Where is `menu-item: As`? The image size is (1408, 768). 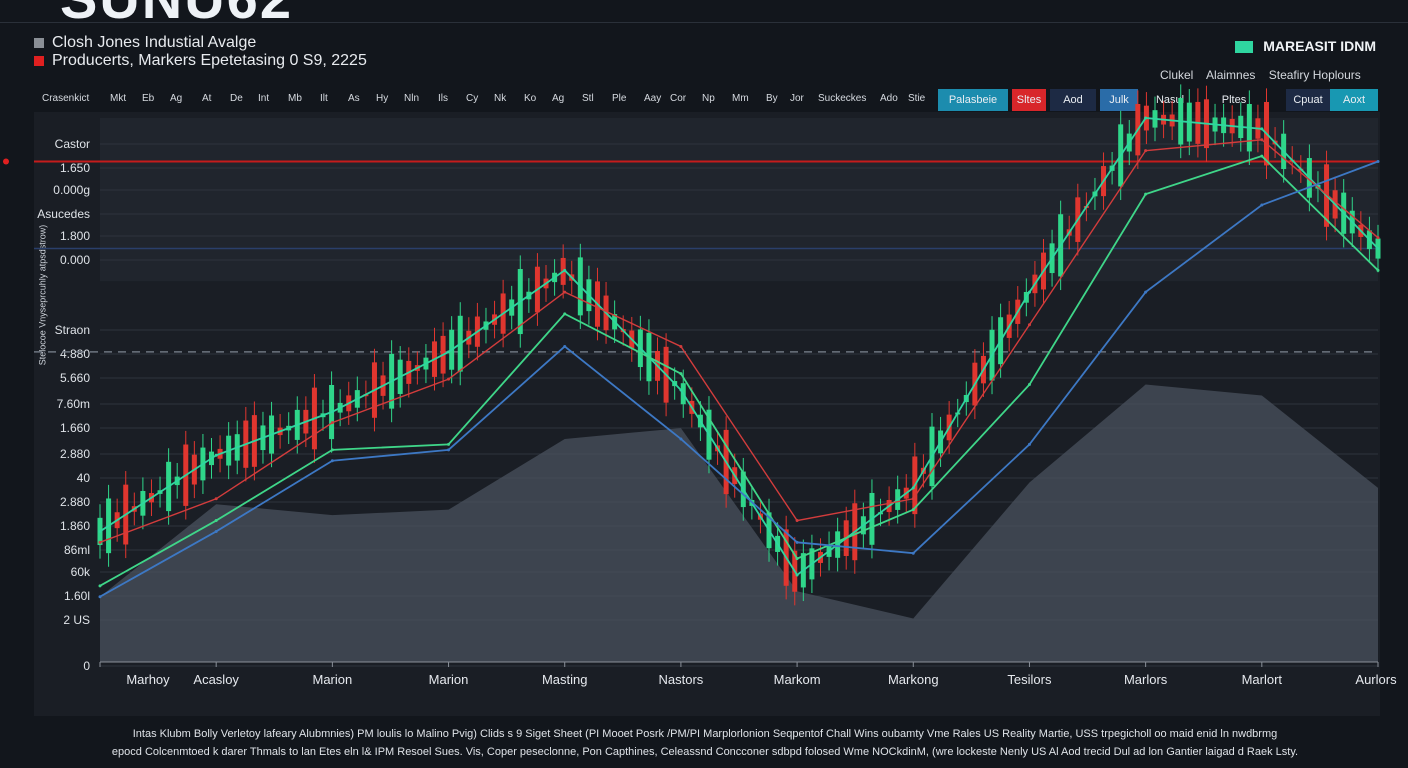 menu-item: As is located at coordinates (354, 98).